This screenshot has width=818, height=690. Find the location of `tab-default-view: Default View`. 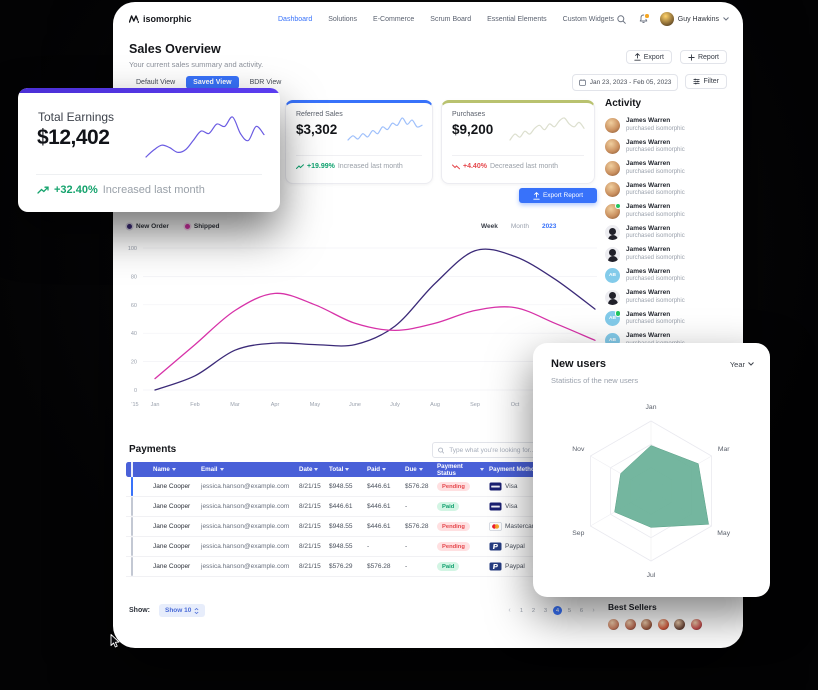

tab-default-view: Default View is located at coordinates (156, 82).